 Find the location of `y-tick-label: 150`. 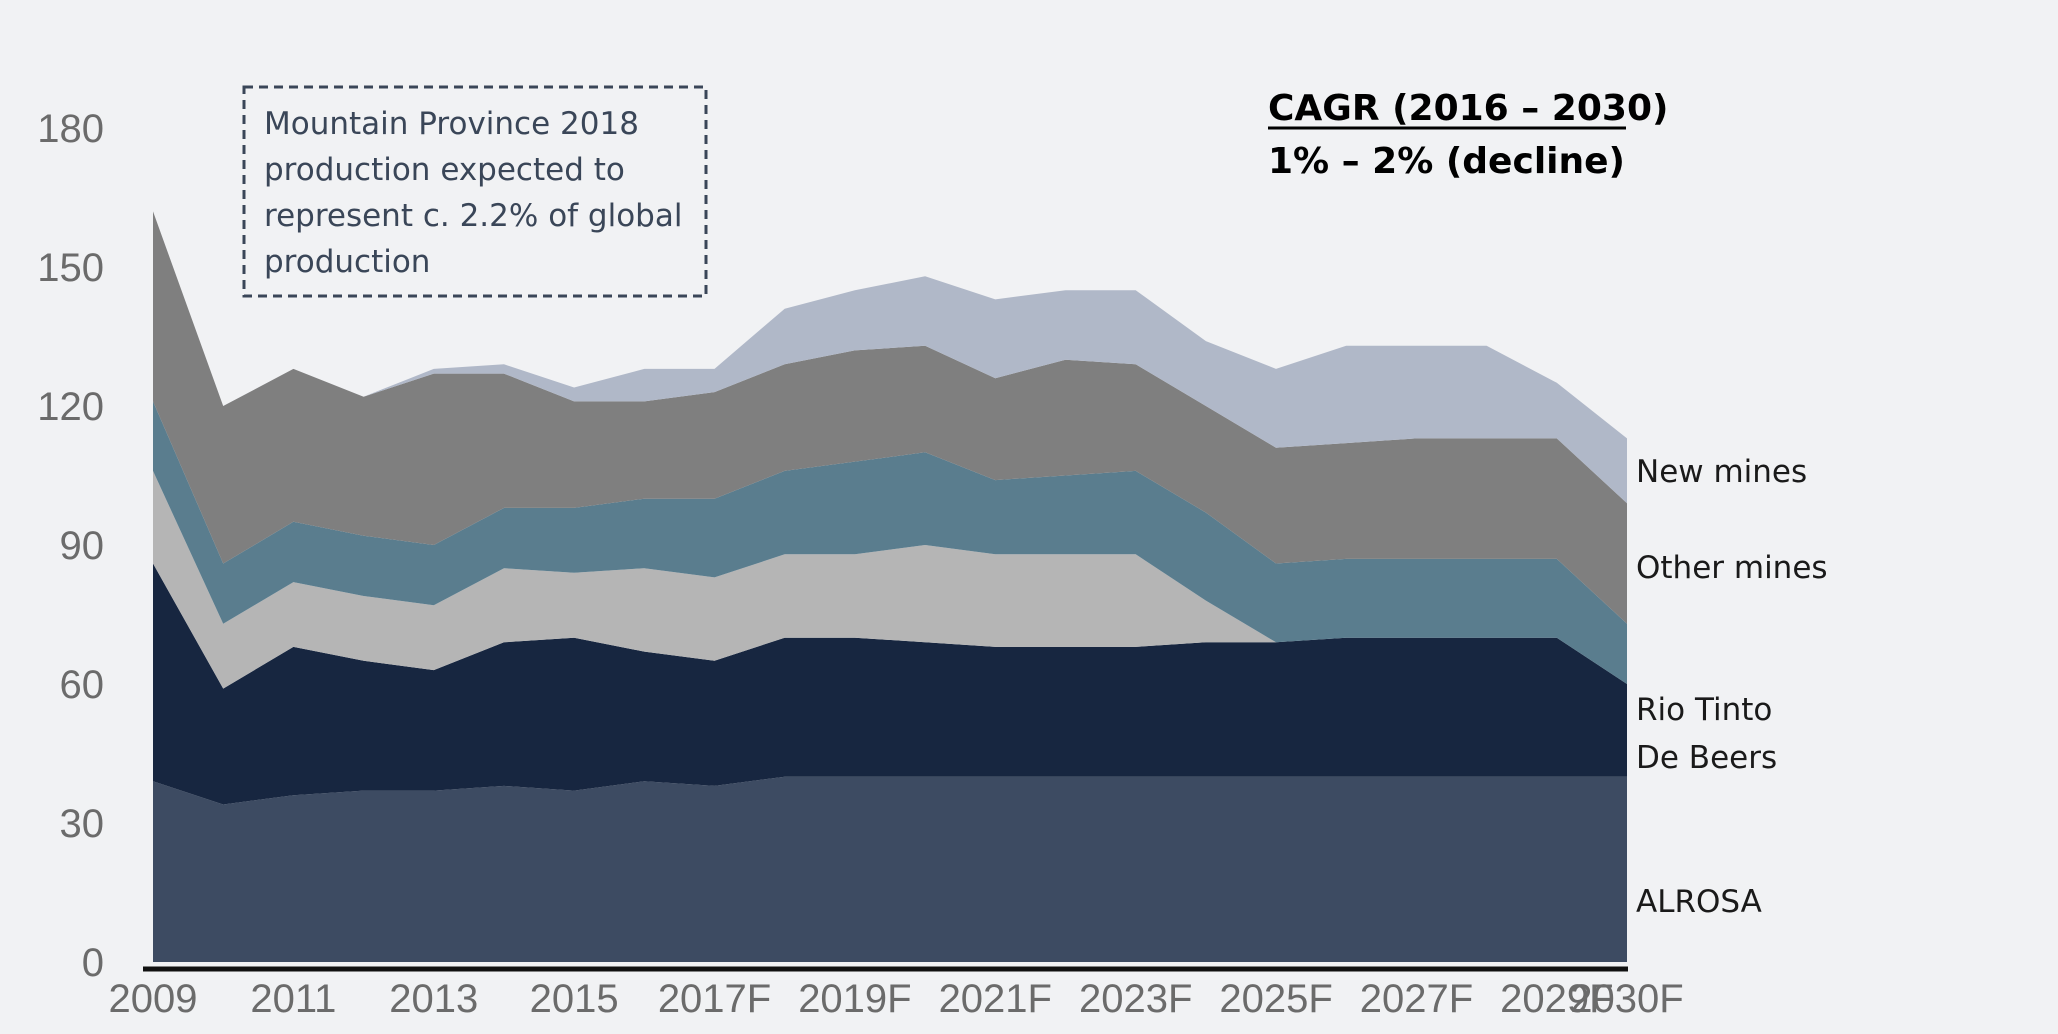

y-tick-label: 150 is located at coordinates (70, 268).